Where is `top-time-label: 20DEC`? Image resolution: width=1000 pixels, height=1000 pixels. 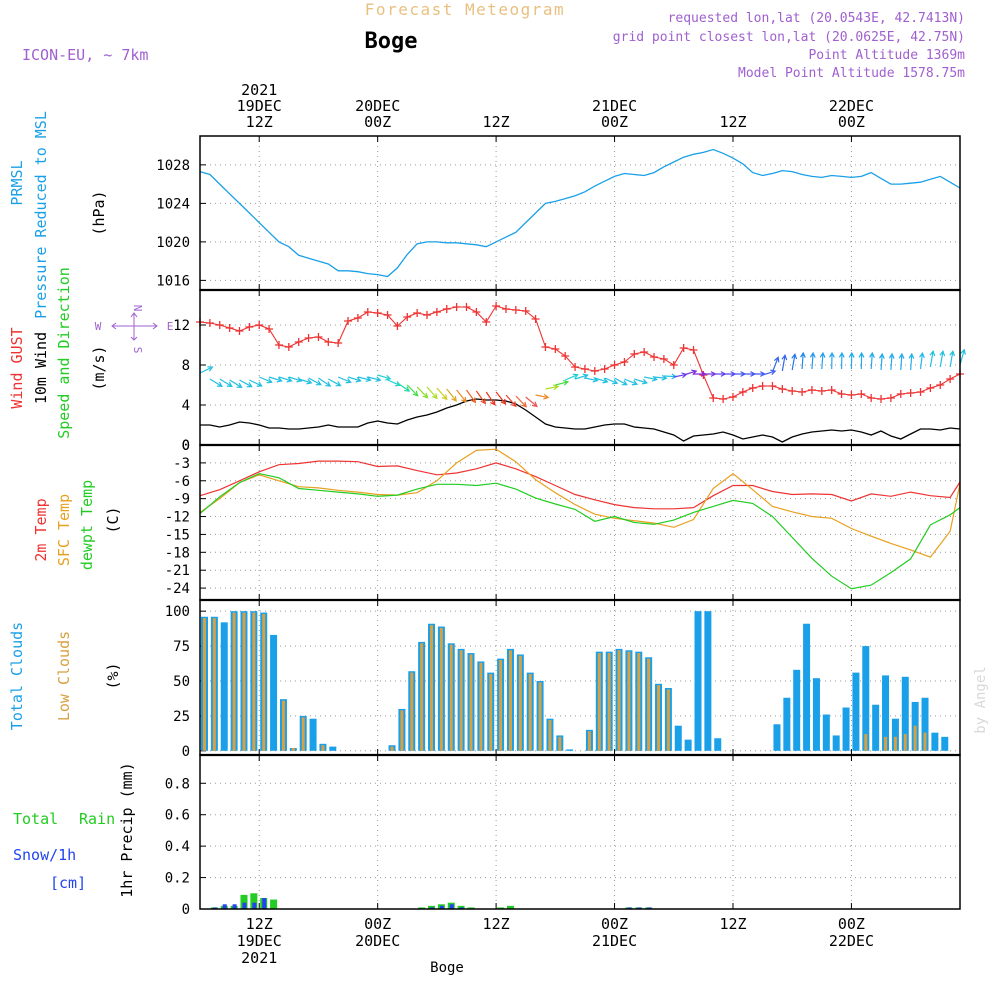
top-time-label: 20DEC is located at coordinates (377, 106).